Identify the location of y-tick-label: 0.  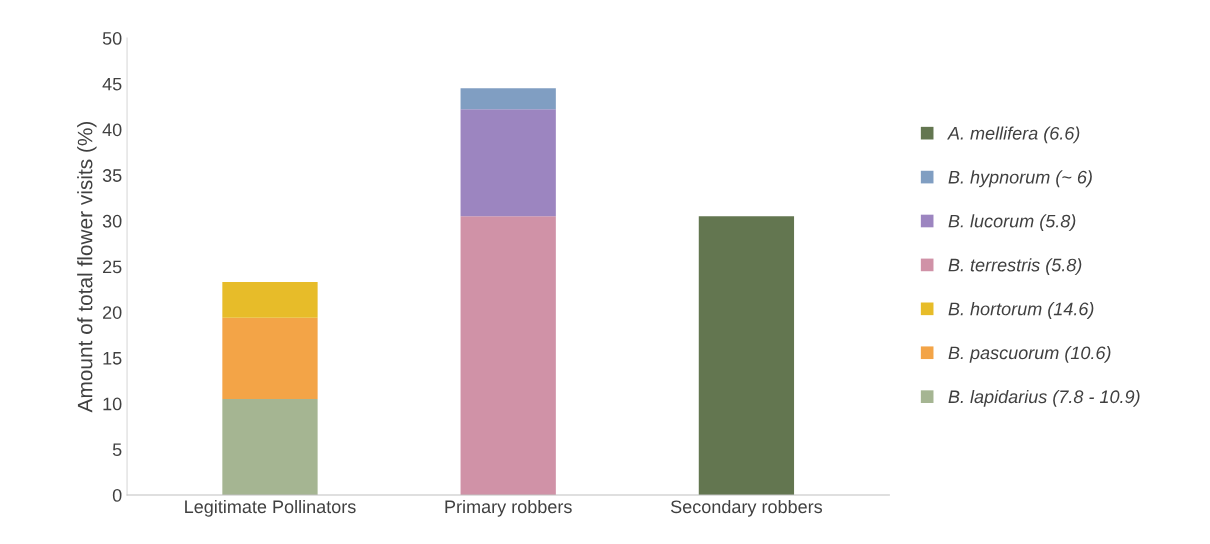
(117, 495).